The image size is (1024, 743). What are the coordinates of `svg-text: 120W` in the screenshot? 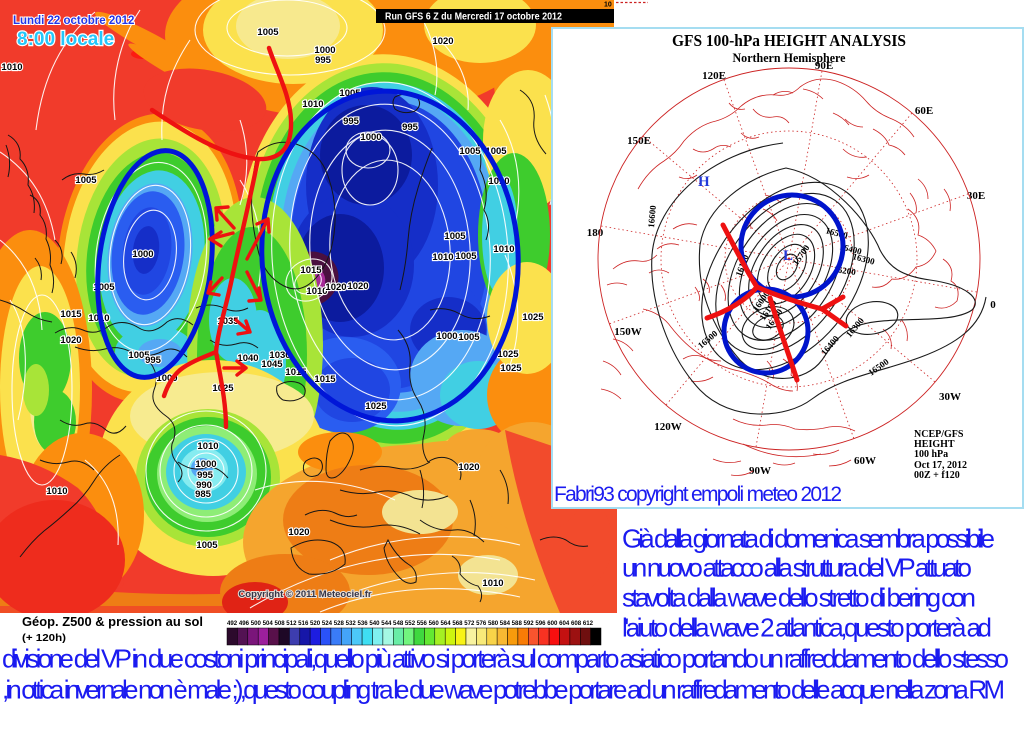 It's located at (668, 427).